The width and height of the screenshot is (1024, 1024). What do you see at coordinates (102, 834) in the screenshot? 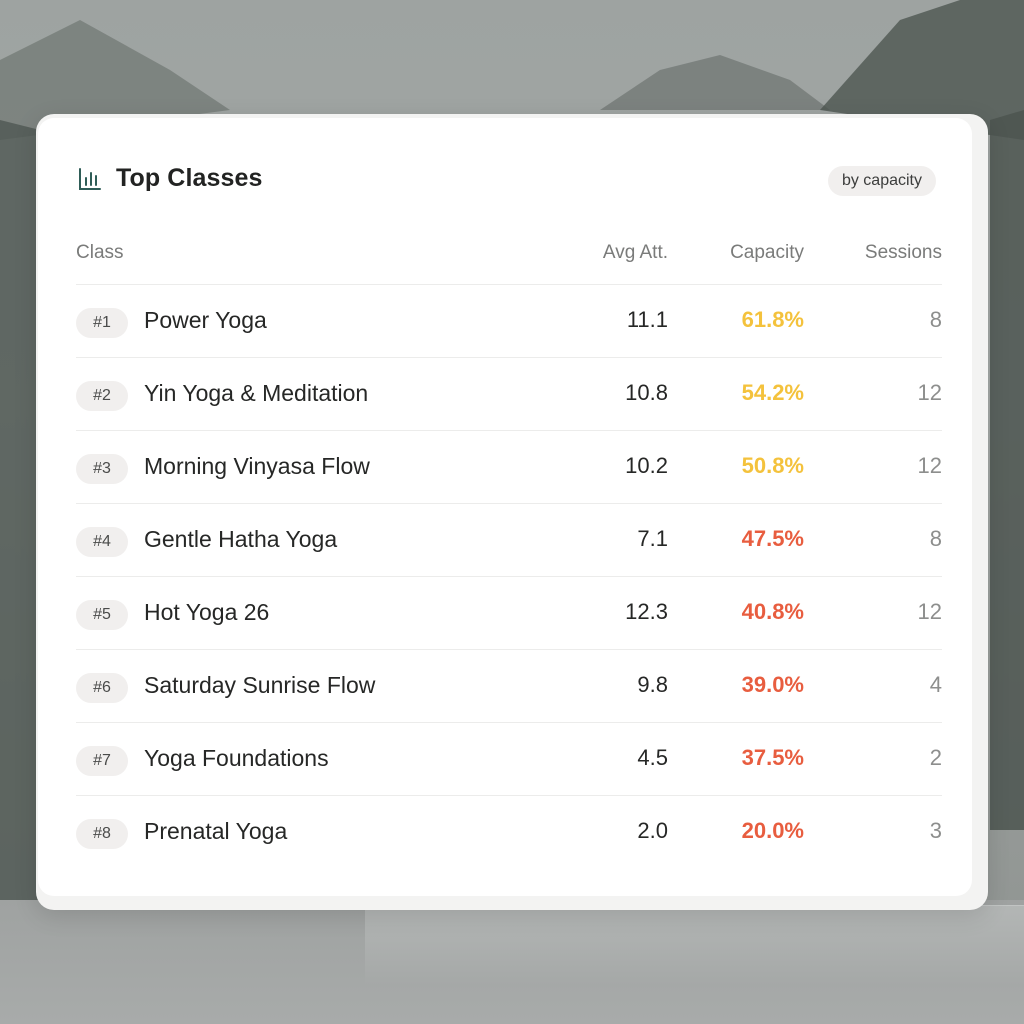
I see `rank-badge: #8` at bounding box center [102, 834].